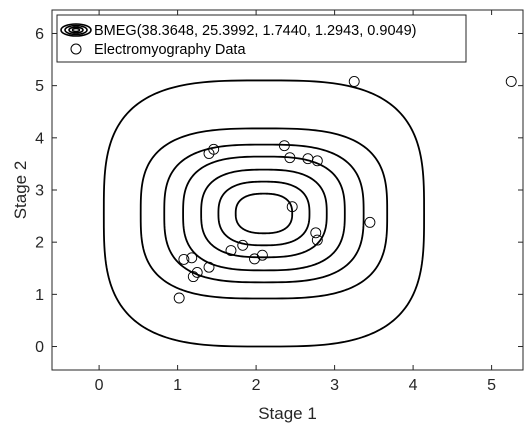 The height and width of the screenshot is (423, 526). What do you see at coordinates (177, 385) in the screenshot?
I see `x-tick-label: 1` at bounding box center [177, 385].